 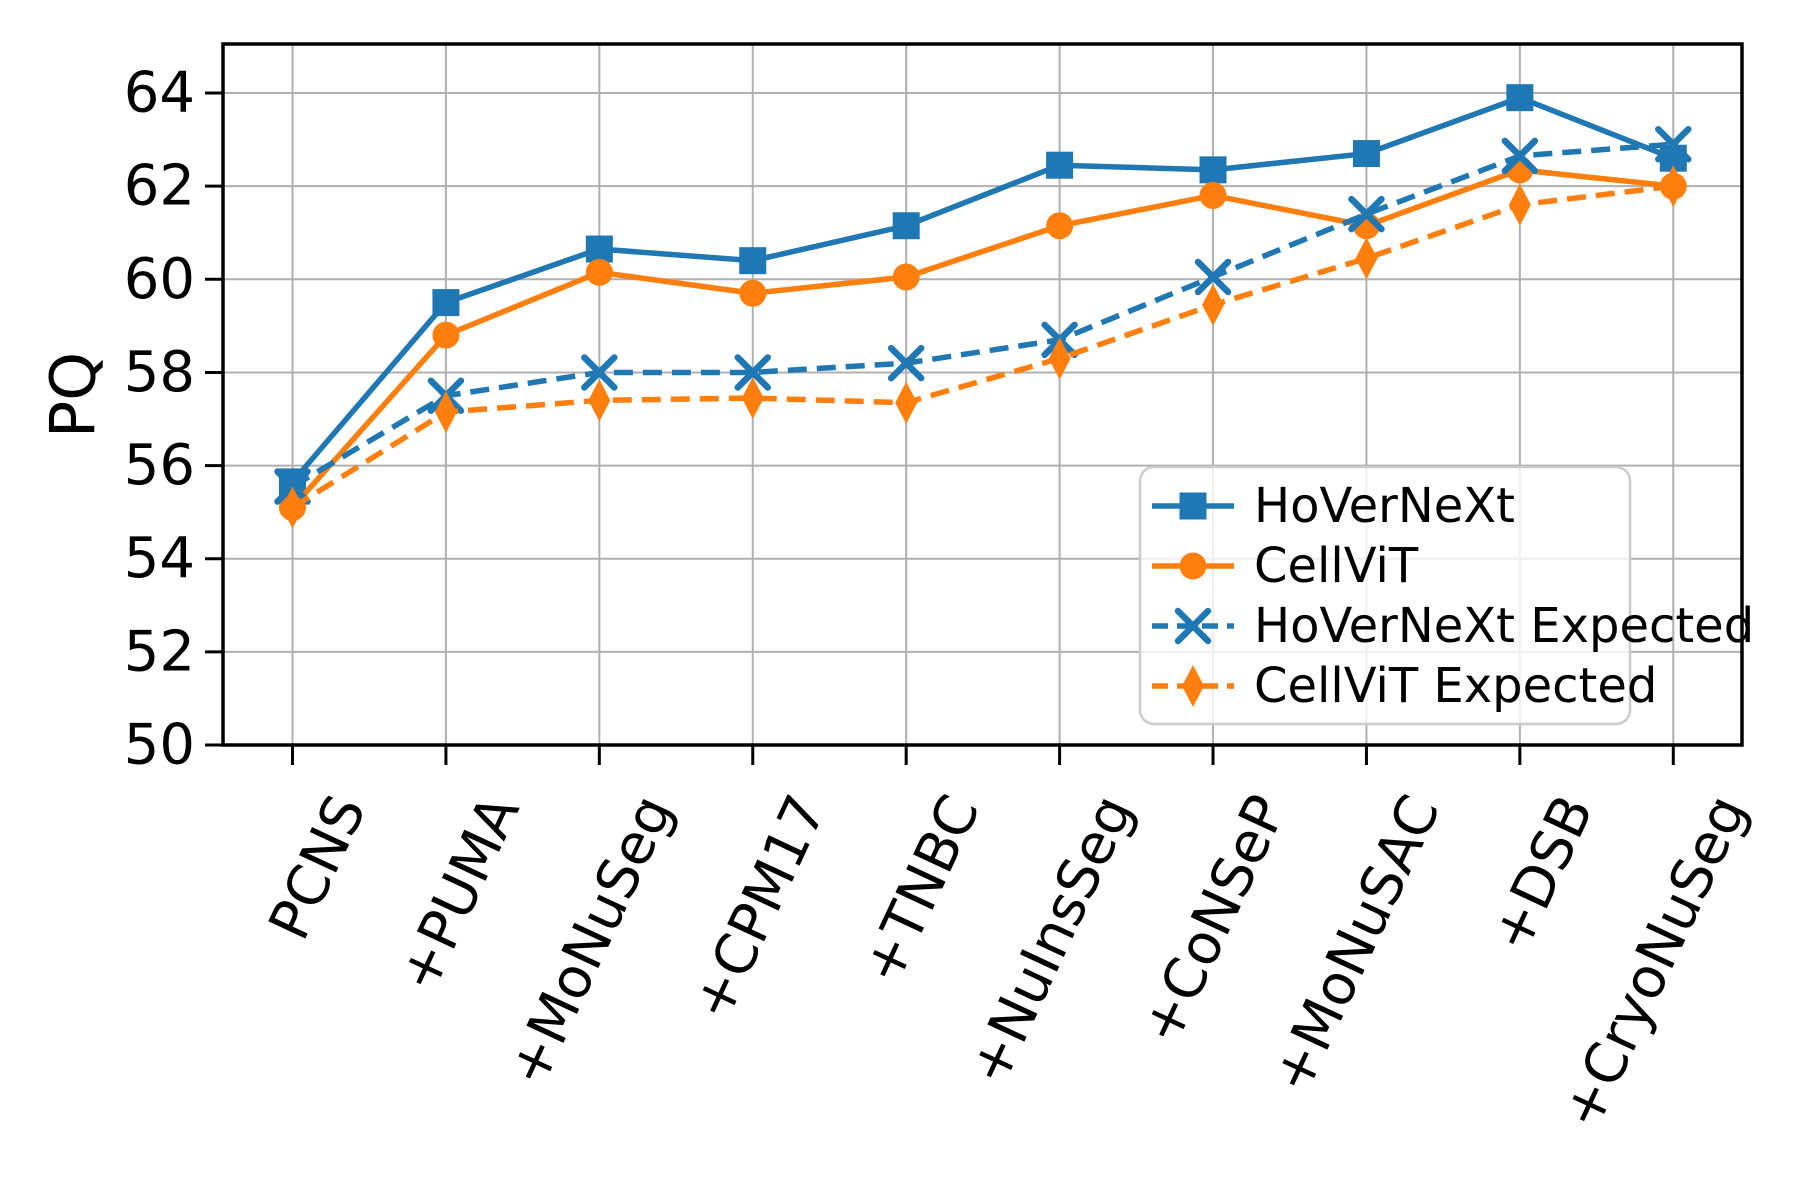 I want to click on legend-label: CellViT Expected, so click(x=1455, y=686).